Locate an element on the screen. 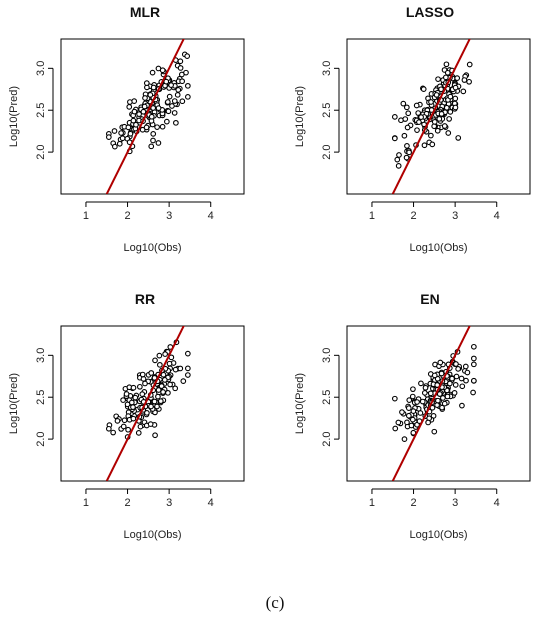 The image size is (550, 619). chart-title: EN is located at coordinates (429, 299).